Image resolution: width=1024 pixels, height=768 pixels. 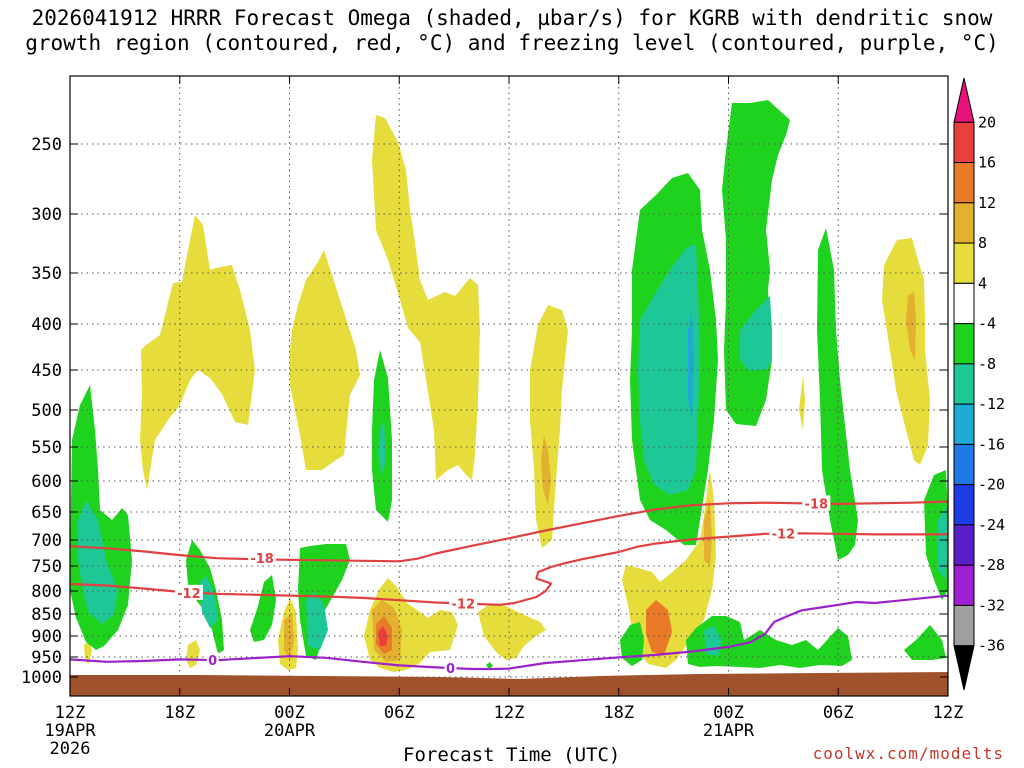 I want to click on colorbar-label: 4, so click(x=982, y=283).